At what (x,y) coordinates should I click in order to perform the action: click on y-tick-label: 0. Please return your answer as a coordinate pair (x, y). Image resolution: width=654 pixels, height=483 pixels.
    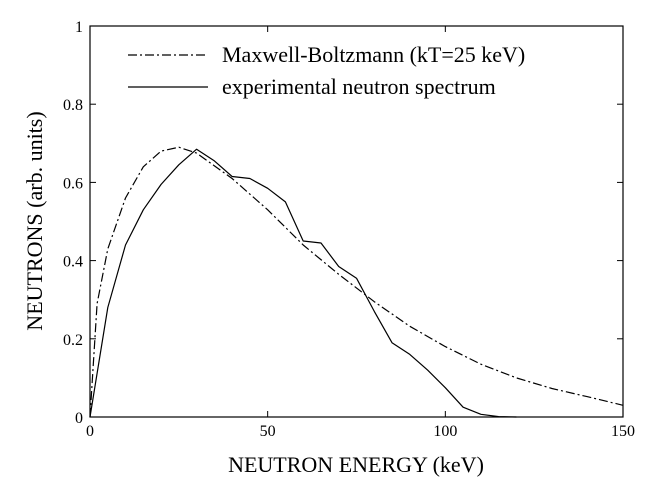
    Looking at the image, I should click on (79, 418).